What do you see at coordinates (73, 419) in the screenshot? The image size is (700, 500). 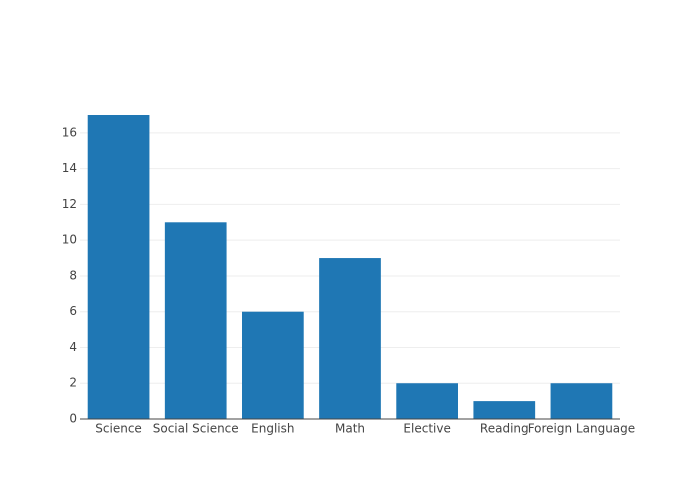 I see `y-tick-label: 0` at bounding box center [73, 419].